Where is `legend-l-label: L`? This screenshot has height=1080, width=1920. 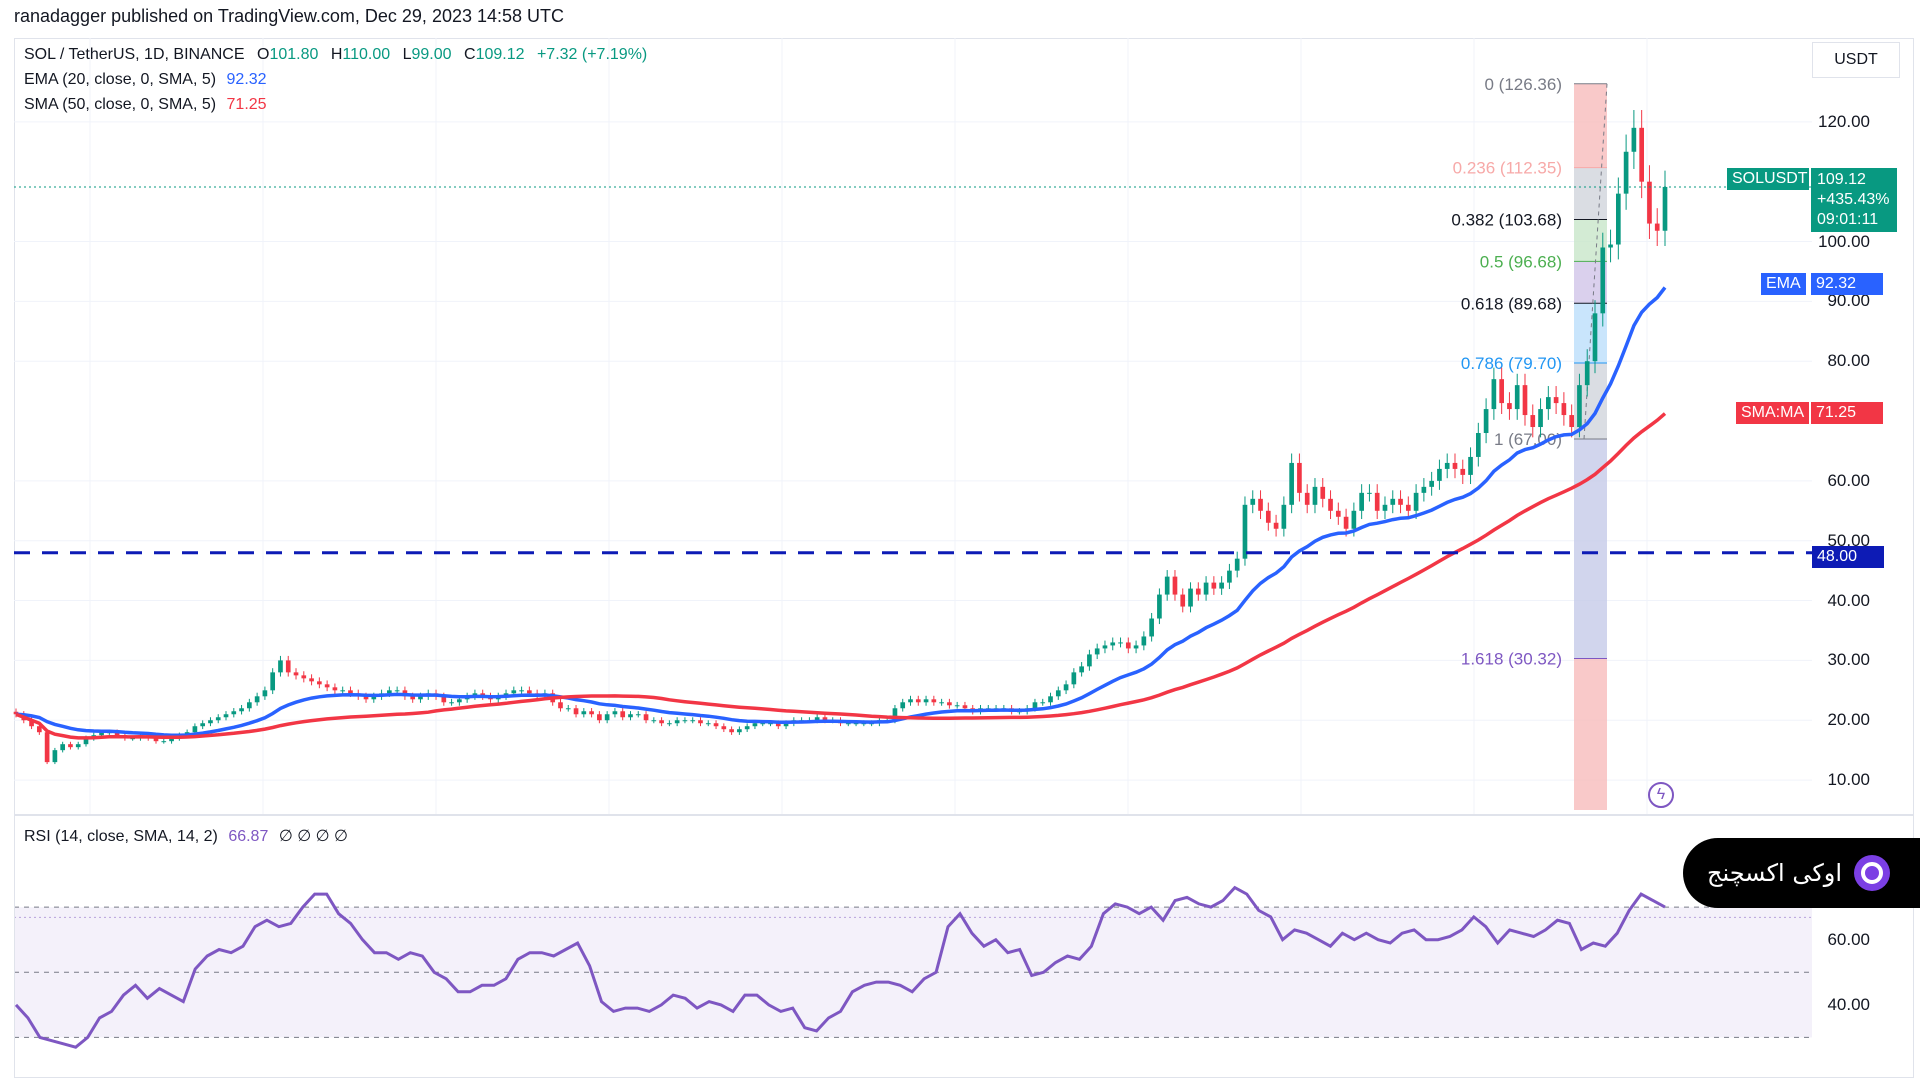 legend-l-label: L is located at coordinates (407, 54).